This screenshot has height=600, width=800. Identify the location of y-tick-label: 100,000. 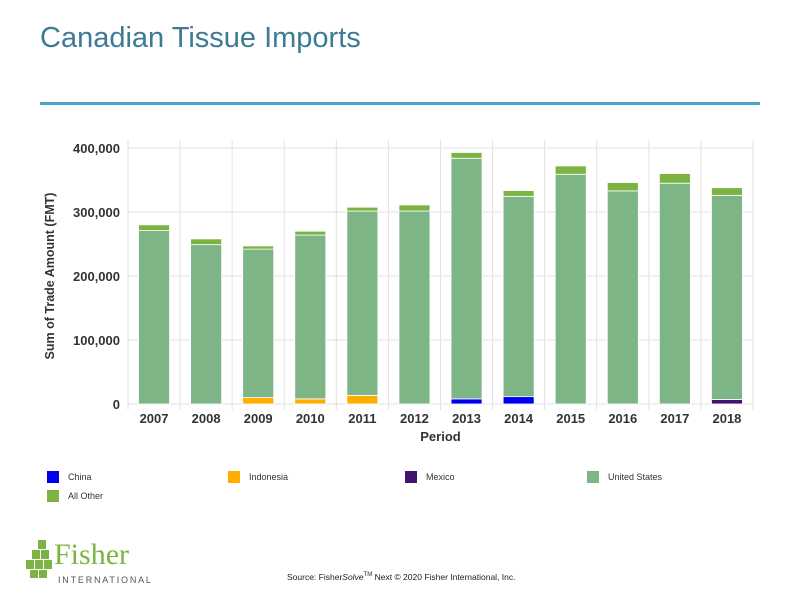
(96, 340).